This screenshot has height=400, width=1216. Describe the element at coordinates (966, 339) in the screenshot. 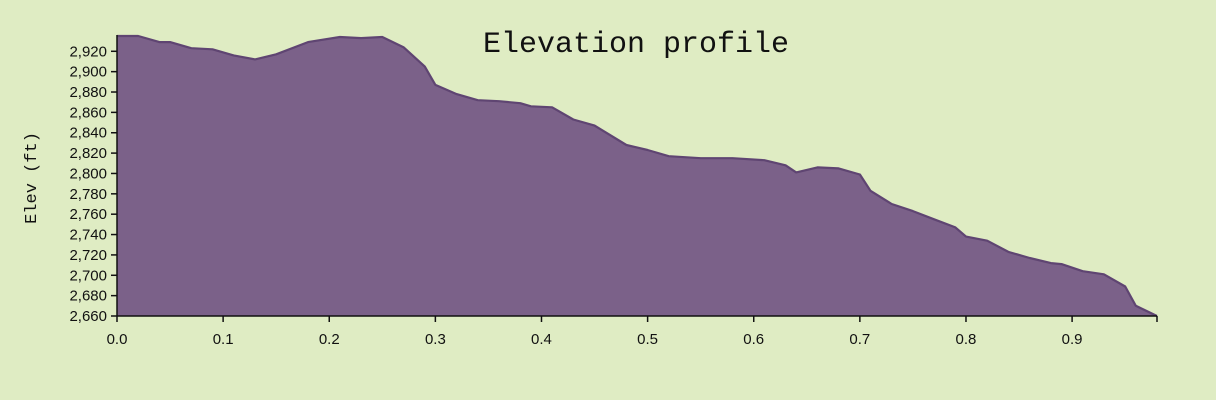

I see `x-tick-label: 0.8` at that location.